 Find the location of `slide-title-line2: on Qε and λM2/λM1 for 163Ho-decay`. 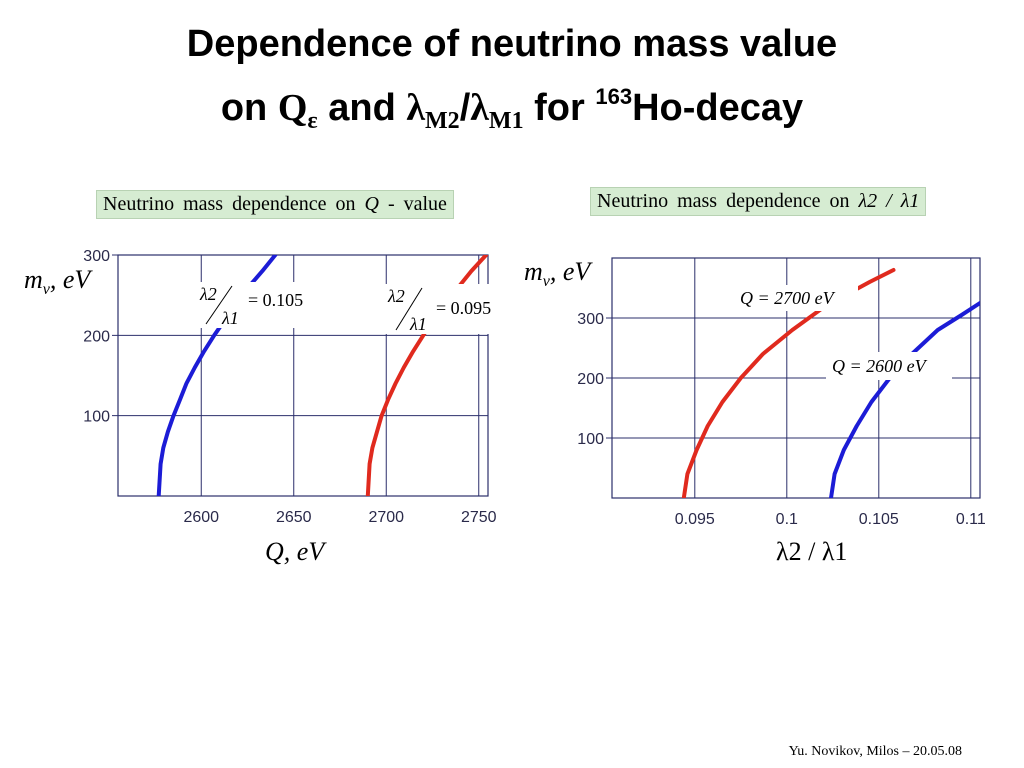

slide-title-line2: on Qε and λM2/λM1 for 163Ho-decay is located at coordinates (512, 109).